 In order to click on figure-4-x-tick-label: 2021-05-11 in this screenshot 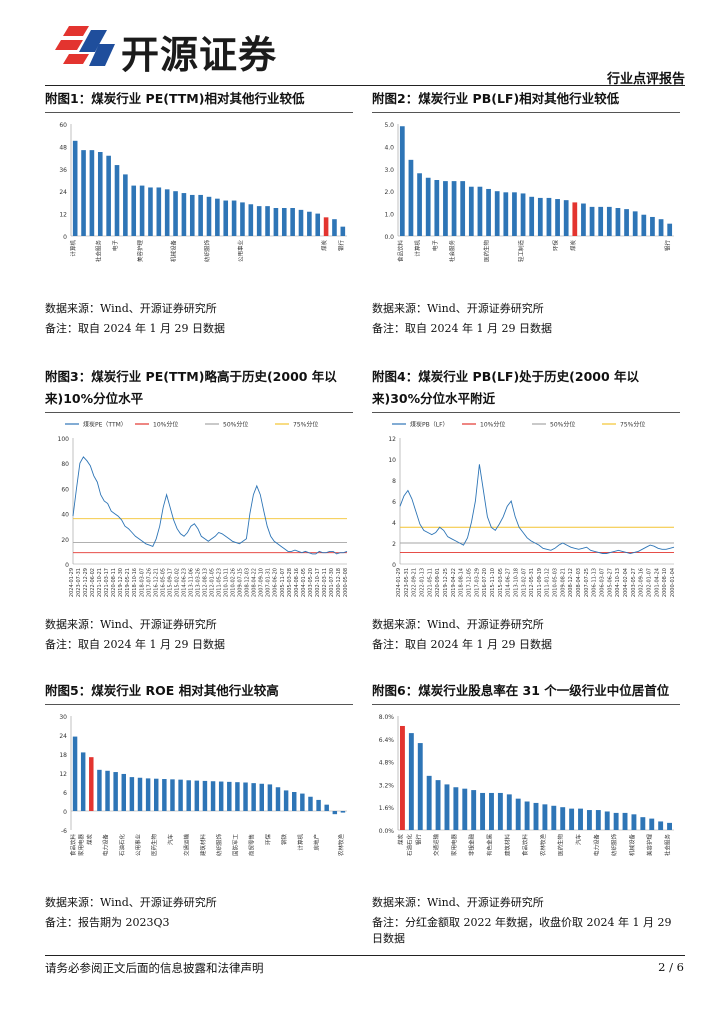, I will do `click(430, 582)`.